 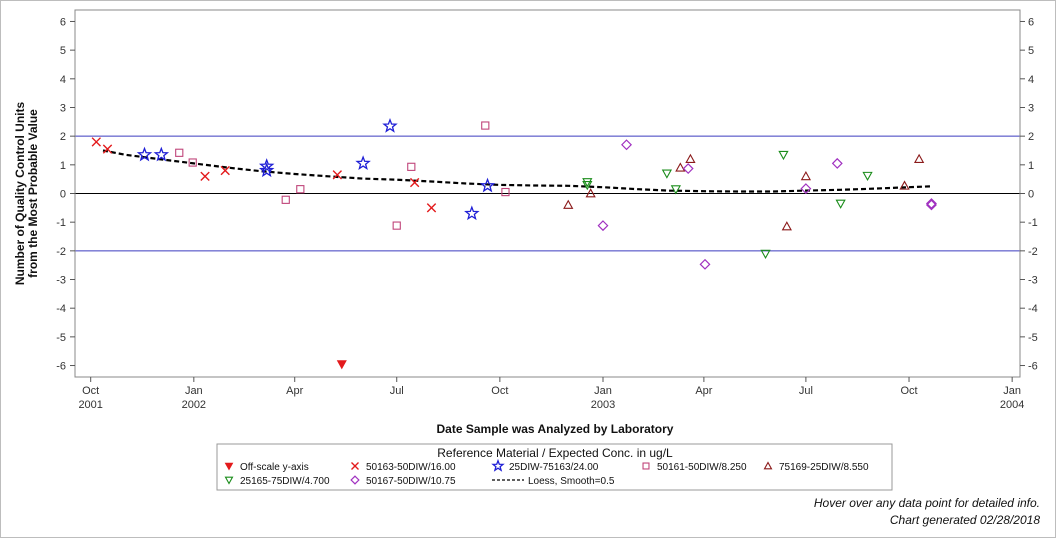 I want to click on y-tick-label-right: 1, so click(x=1031, y=166).